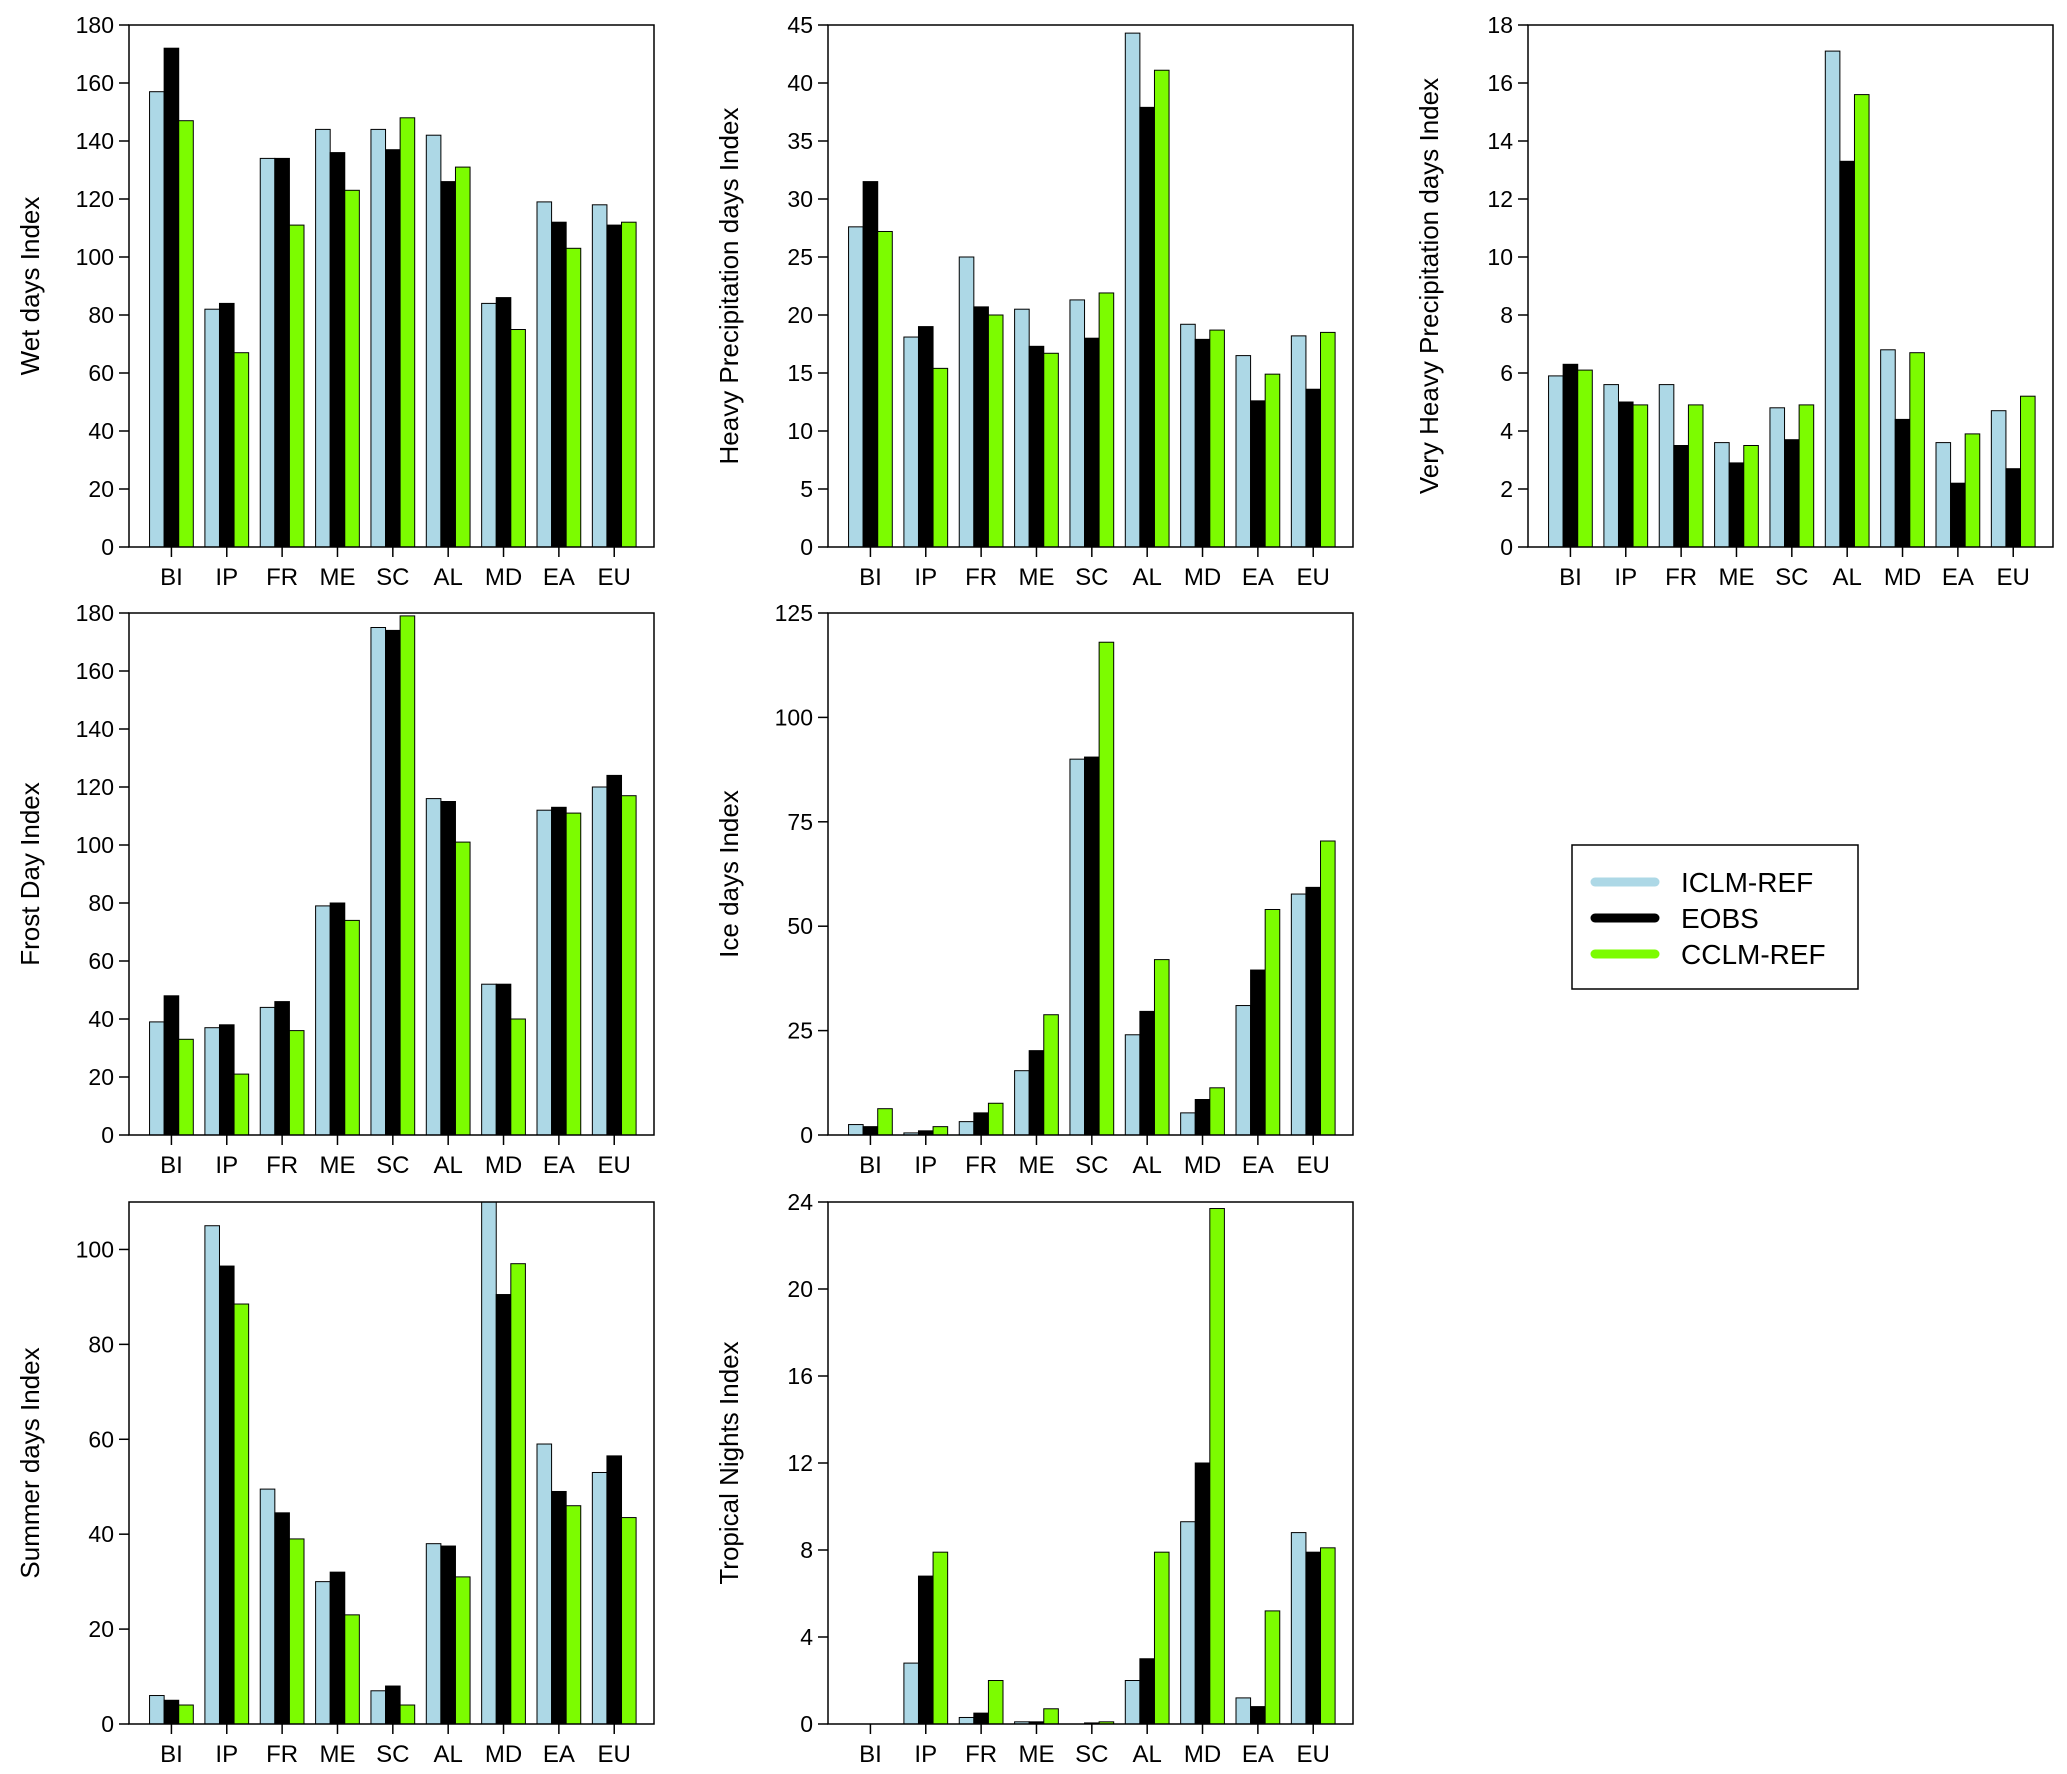  What do you see at coordinates (447, 1754) in the screenshot?
I see `x-tick-label-al: AL` at bounding box center [447, 1754].